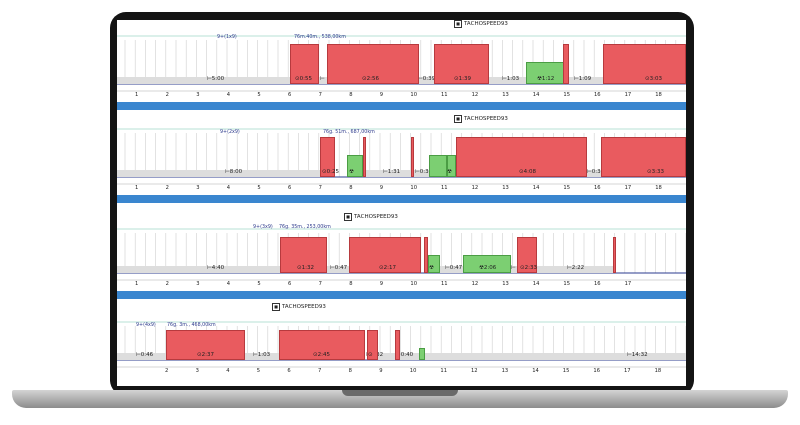 Image resolution: width=800 pixels, height=425 pixels. What do you see at coordinates (481, 24) in the screenshot?
I see `vehicle-title: ■ TACHOSPEED93` at bounding box center [481, 24].